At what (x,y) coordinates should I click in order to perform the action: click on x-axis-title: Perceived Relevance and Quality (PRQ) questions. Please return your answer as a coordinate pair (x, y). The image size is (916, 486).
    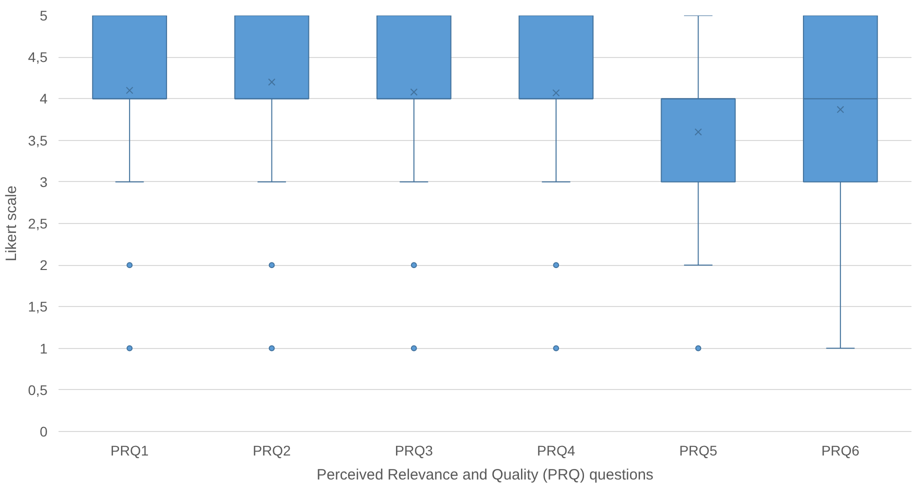
    Looking at the image, I should click on (485, 475).